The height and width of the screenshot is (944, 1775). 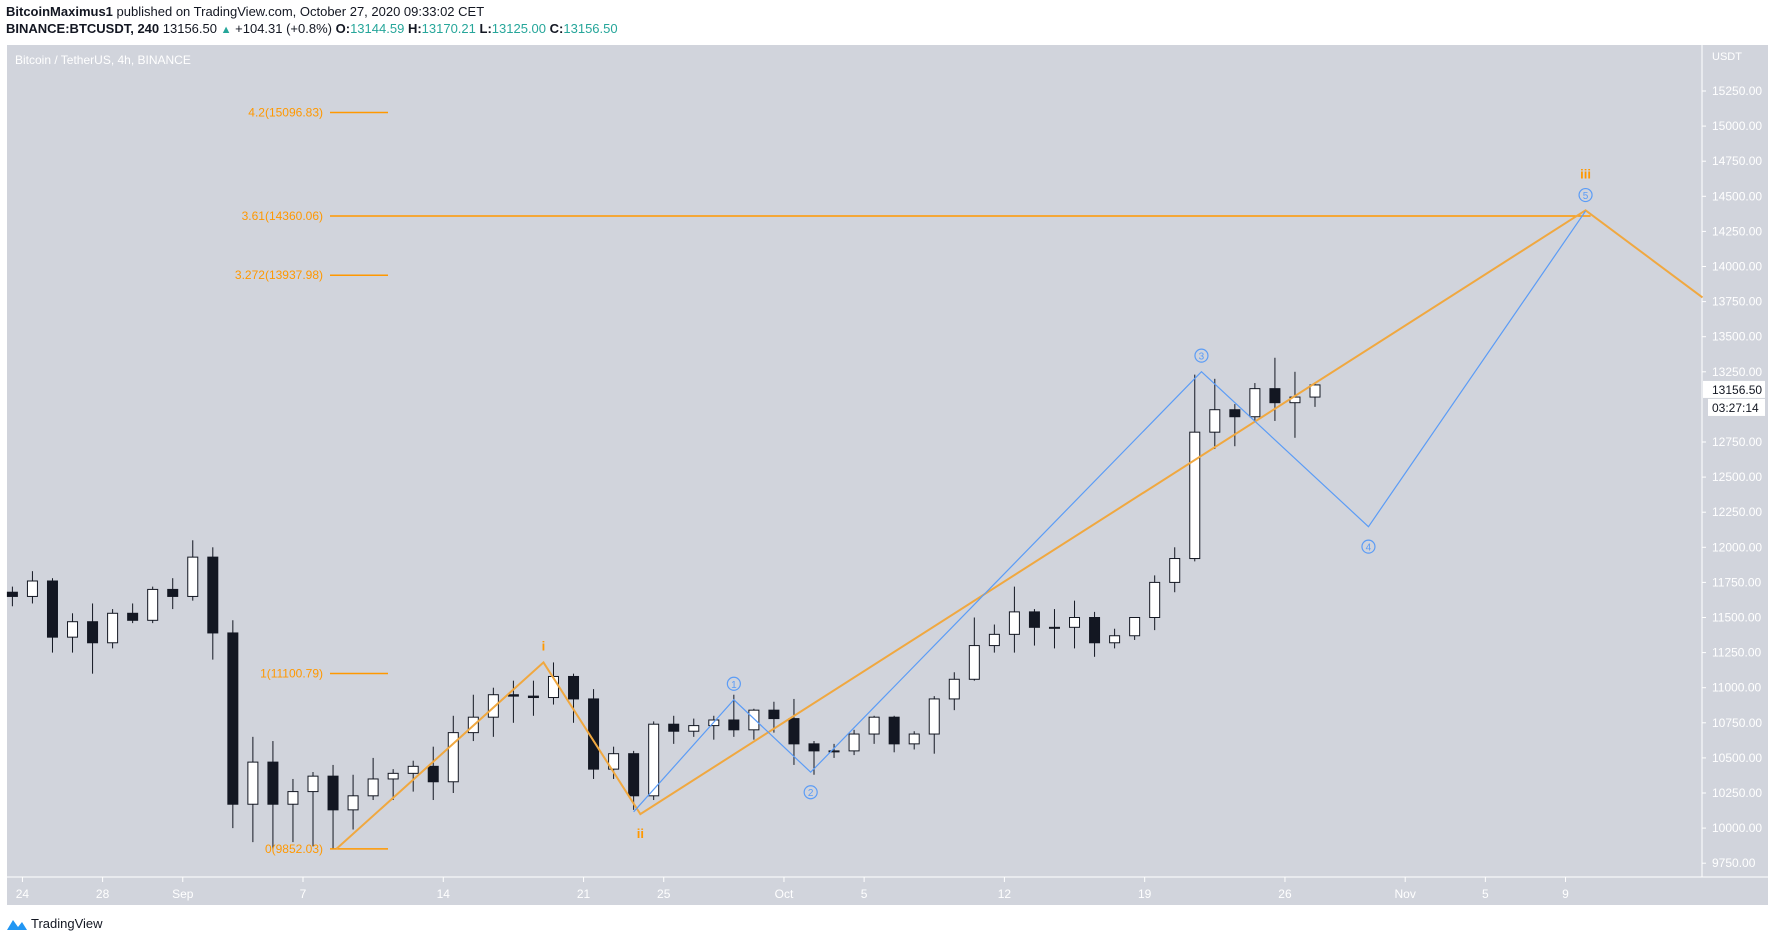 I want to click on low-value: 13125.00, so click(x=519, y=28).